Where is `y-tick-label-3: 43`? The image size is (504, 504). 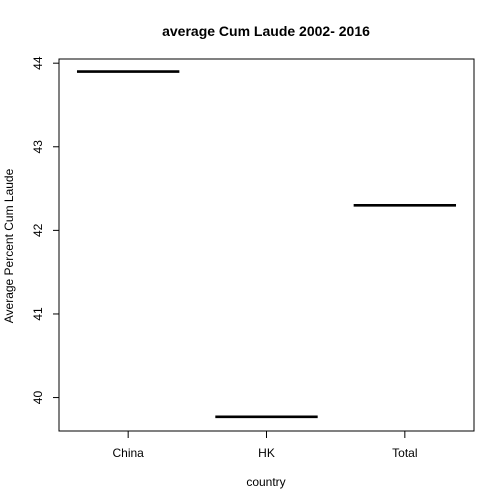 y-tick-label-3: 43 is located at coordinates (38, 147).